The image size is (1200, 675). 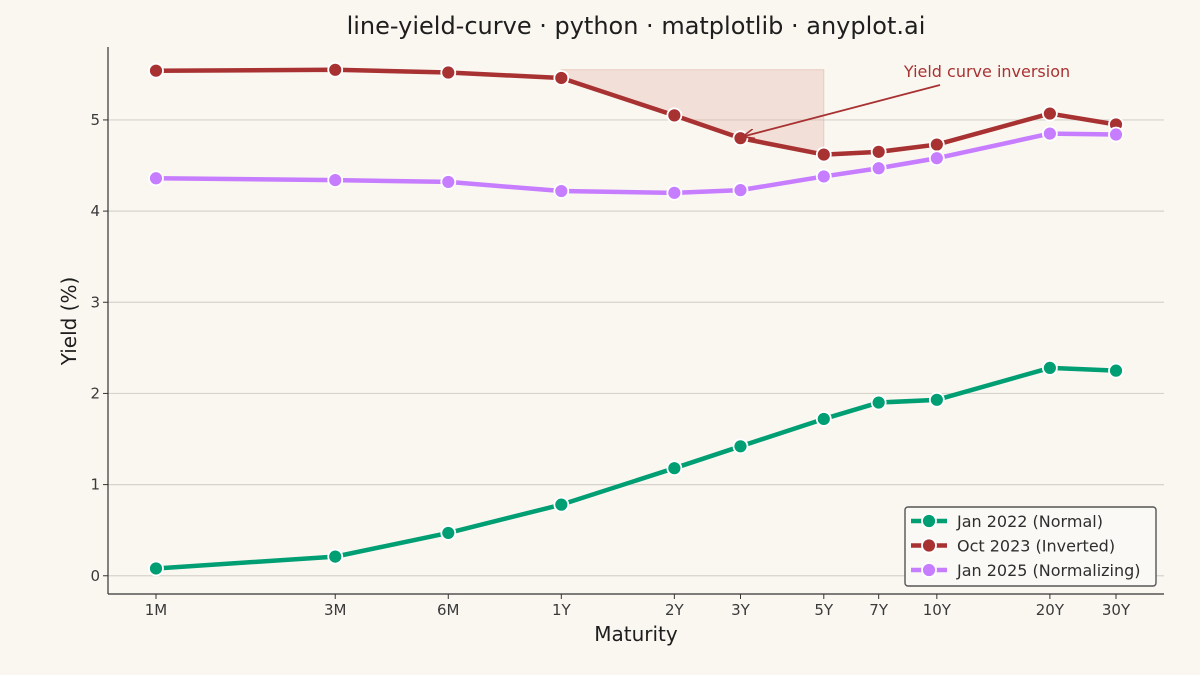 I want to click on y-tick-label: 4, so click(x=95, y=211).